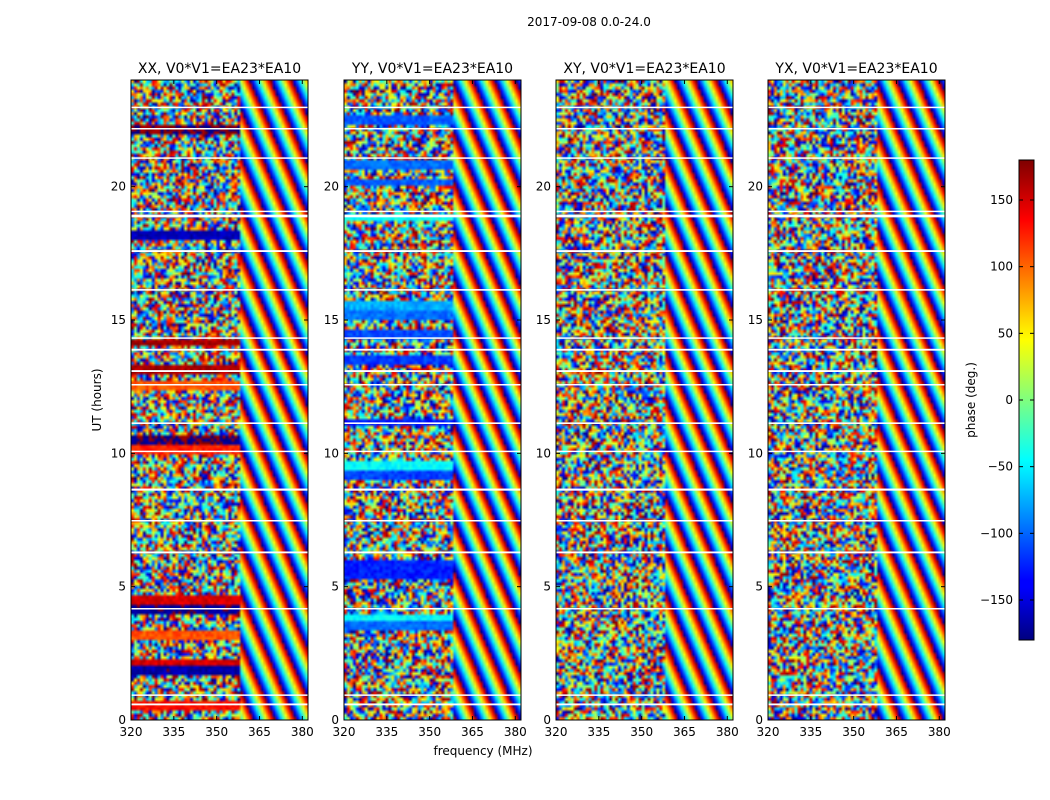  I want to click on y-tick-label: 5, so click(122, 587).